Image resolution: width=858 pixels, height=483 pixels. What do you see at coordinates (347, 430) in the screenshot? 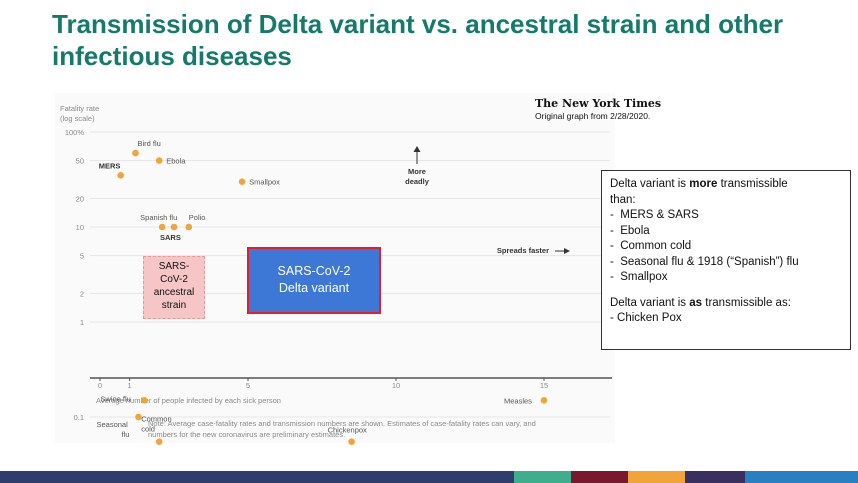
I see `point-label: Chickenpox` at bounding box center [347, 430].